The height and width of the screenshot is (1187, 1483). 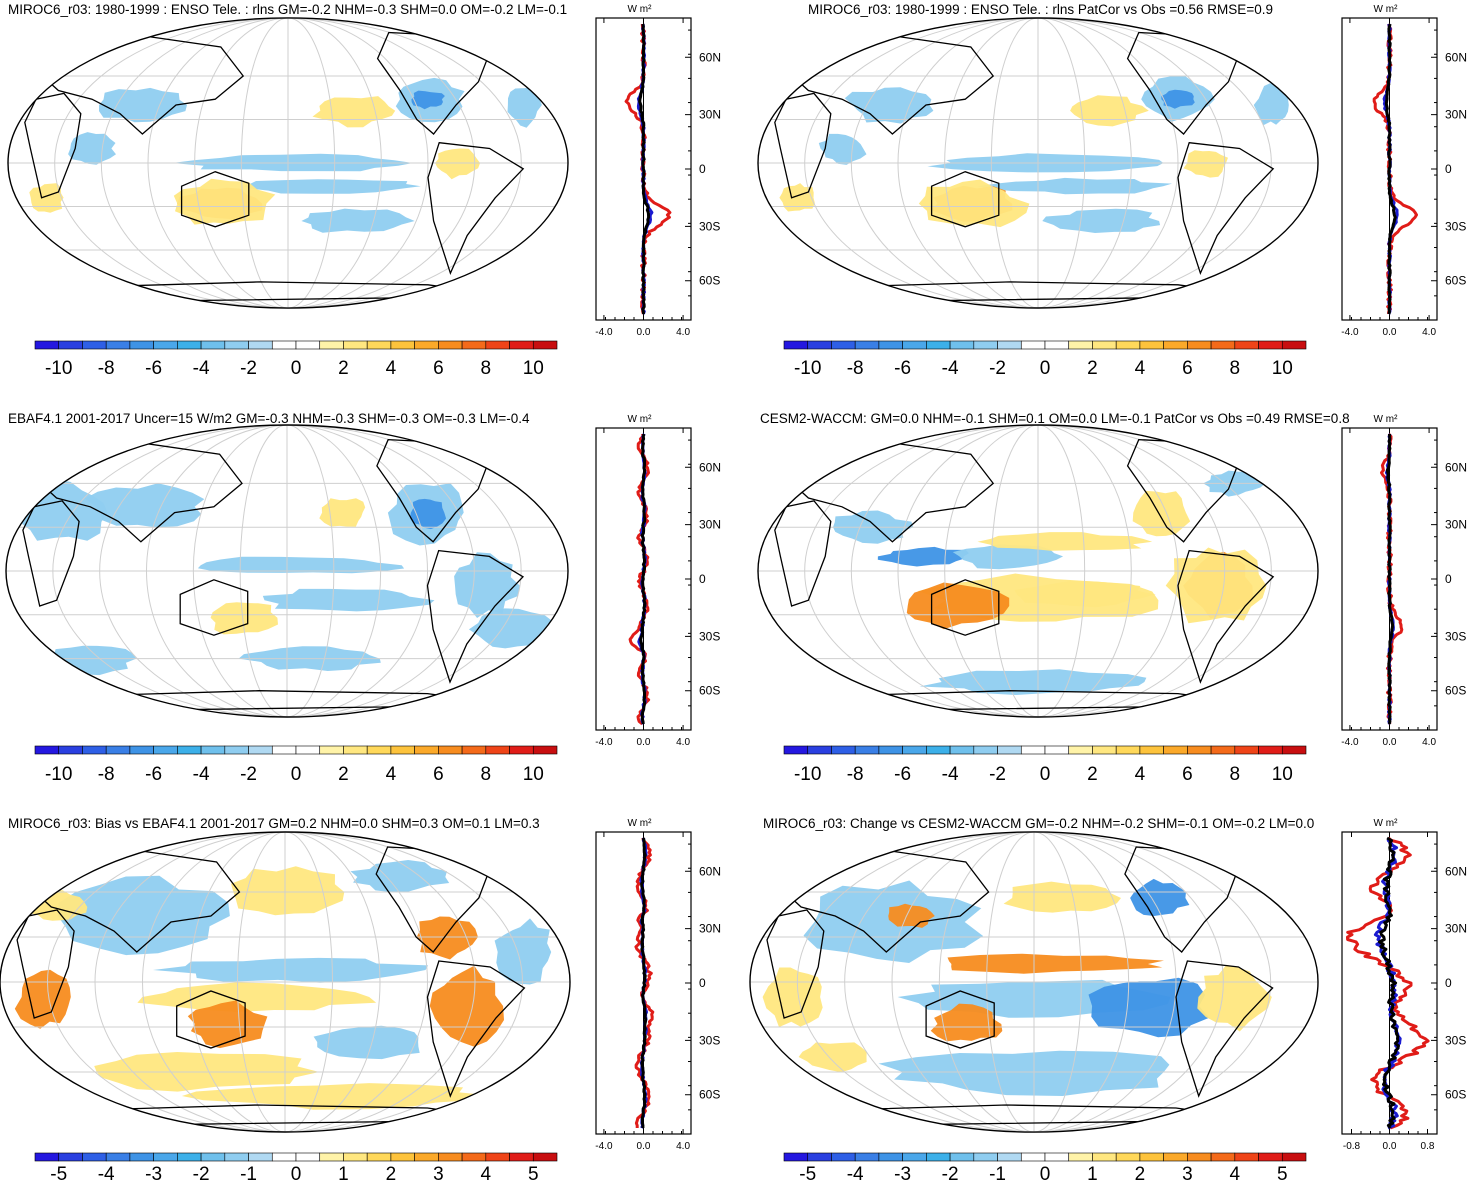 What do you see at coordinates (296, 774) in the screenshot?
I see `colorbar-tick-label: 0` at bounding box center [296, 774].